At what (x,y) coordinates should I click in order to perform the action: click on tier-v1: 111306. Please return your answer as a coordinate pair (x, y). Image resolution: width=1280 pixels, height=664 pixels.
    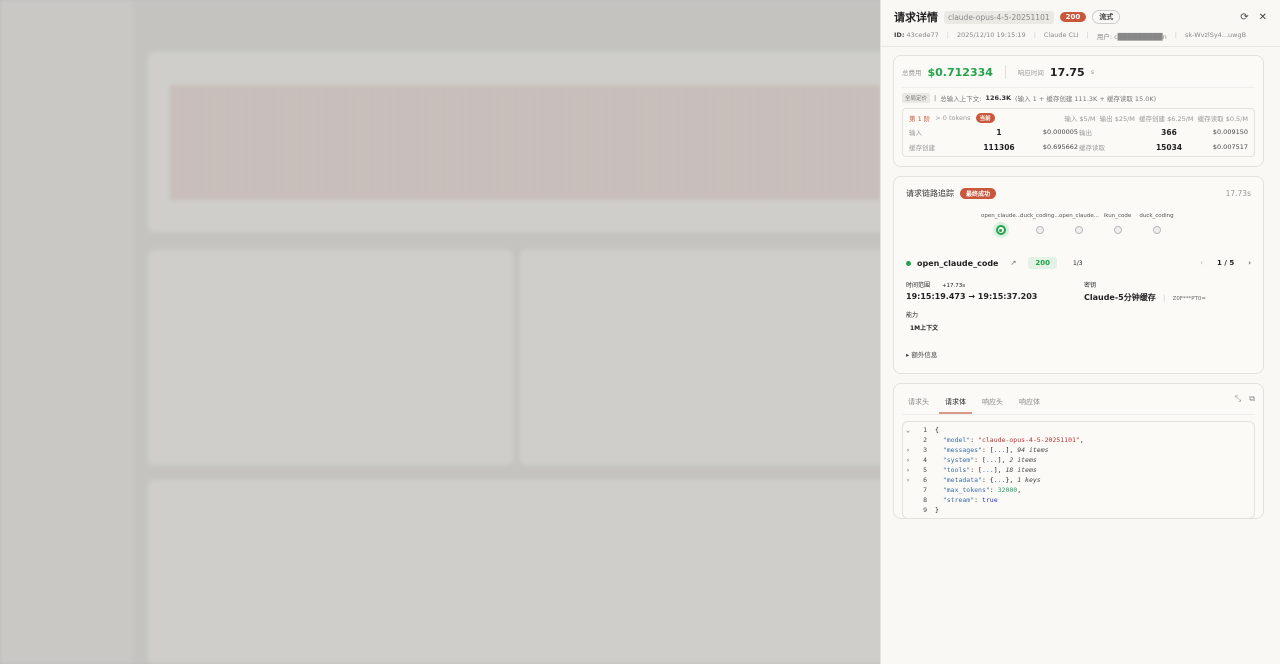
    Looking at the image, I should click on (999, 147).